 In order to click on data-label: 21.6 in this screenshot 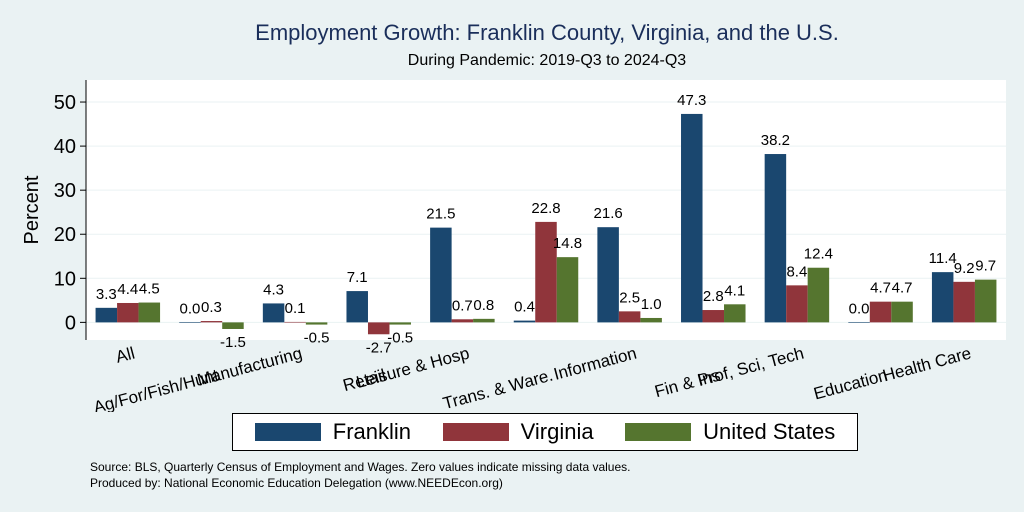, I will do `click(608, 213)`.